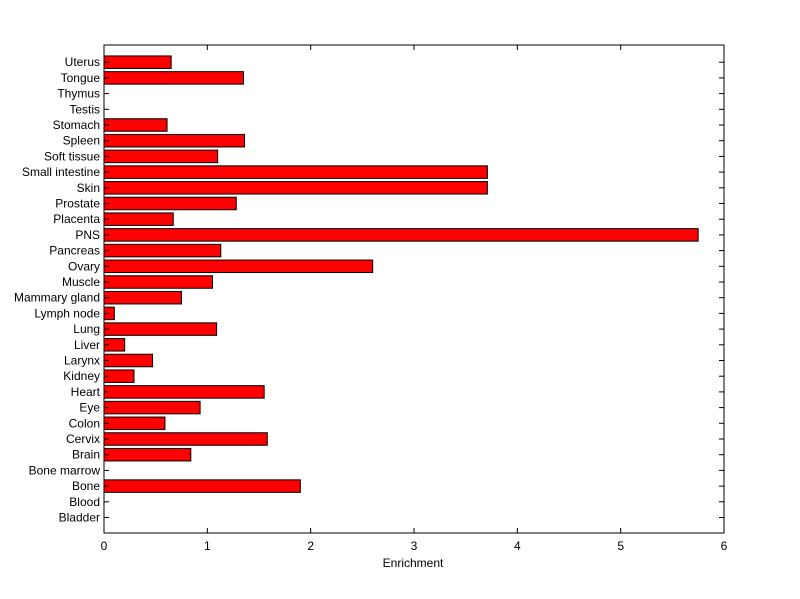 This screenshot has width=800, height=599. Describe the element at coordinates (162, 250) in the screenshot. I see `bar-pancreas` at that location.